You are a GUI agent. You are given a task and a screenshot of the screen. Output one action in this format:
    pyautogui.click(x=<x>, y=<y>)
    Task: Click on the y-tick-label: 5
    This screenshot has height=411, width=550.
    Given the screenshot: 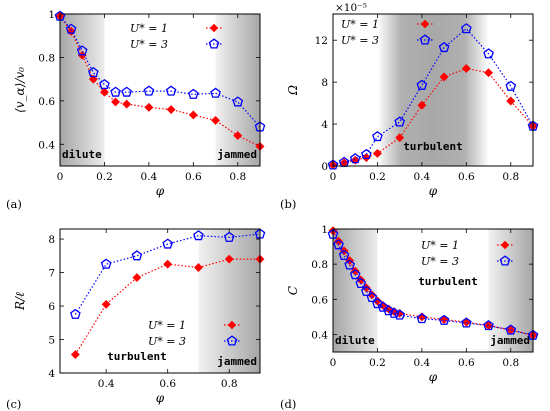 What is the action you would take?
    pyautogui.click(x=51, y=341)
    